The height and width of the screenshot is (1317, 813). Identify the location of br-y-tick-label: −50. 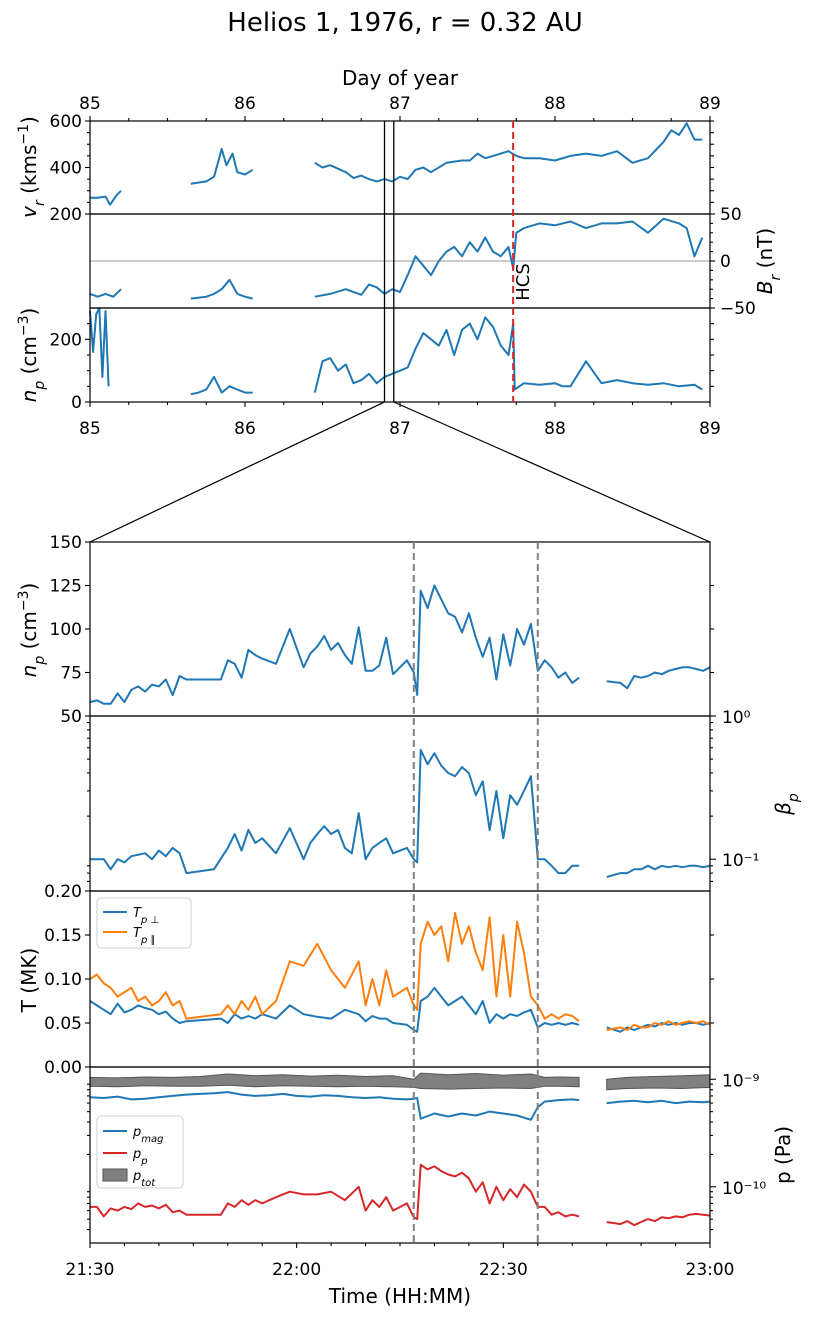
(738, 309).